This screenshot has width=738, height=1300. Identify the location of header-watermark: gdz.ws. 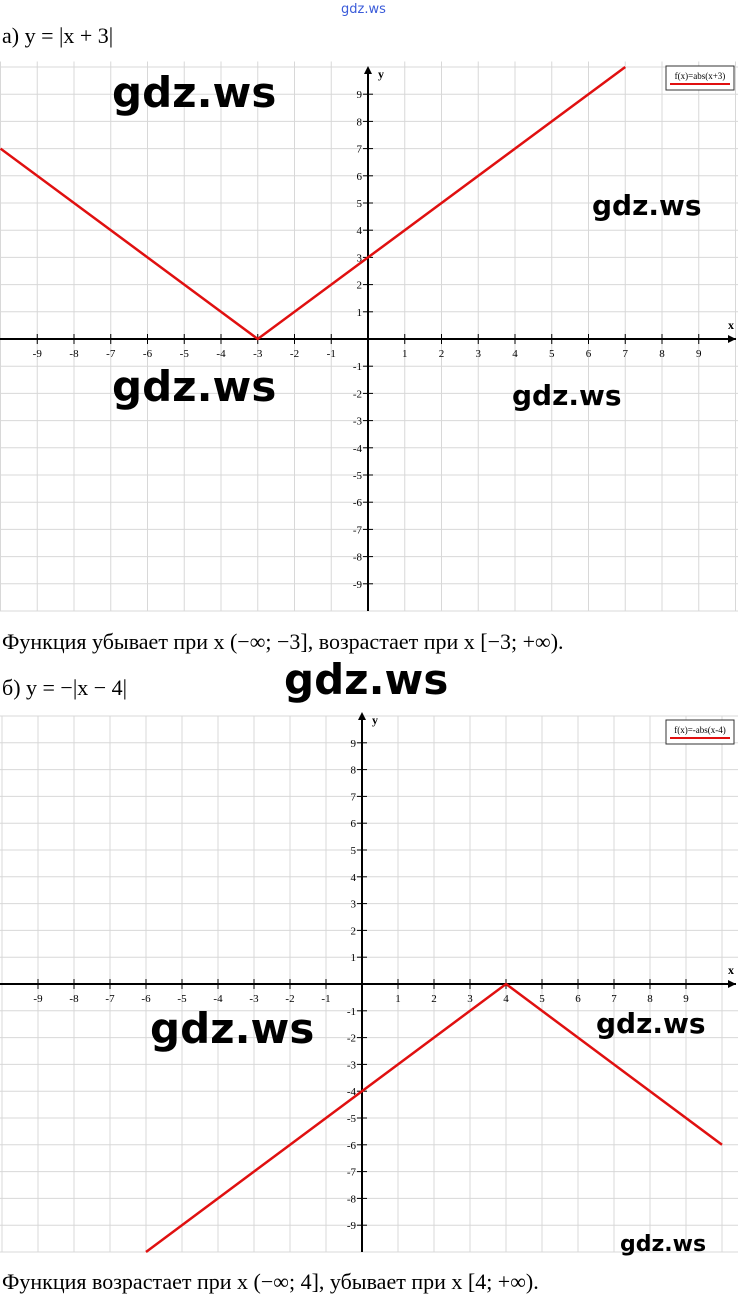
(363, 9).